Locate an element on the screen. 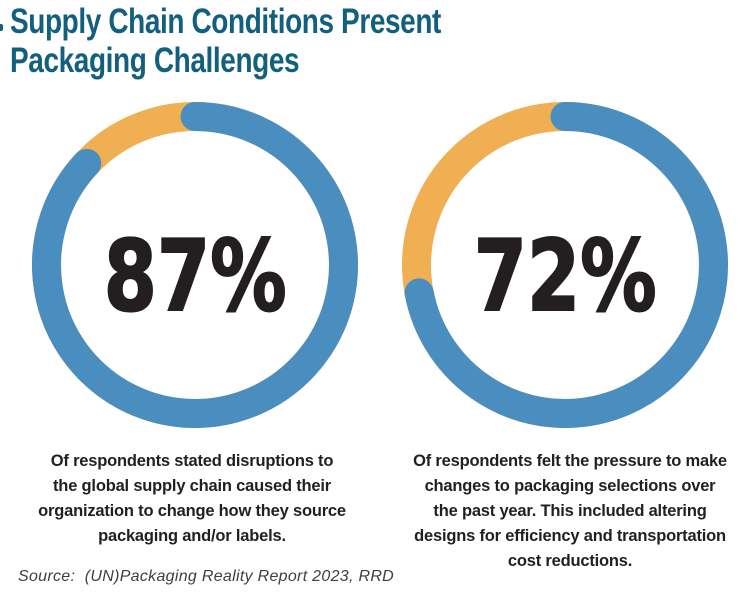  crop-artifact is located at coordinates (1, 27).